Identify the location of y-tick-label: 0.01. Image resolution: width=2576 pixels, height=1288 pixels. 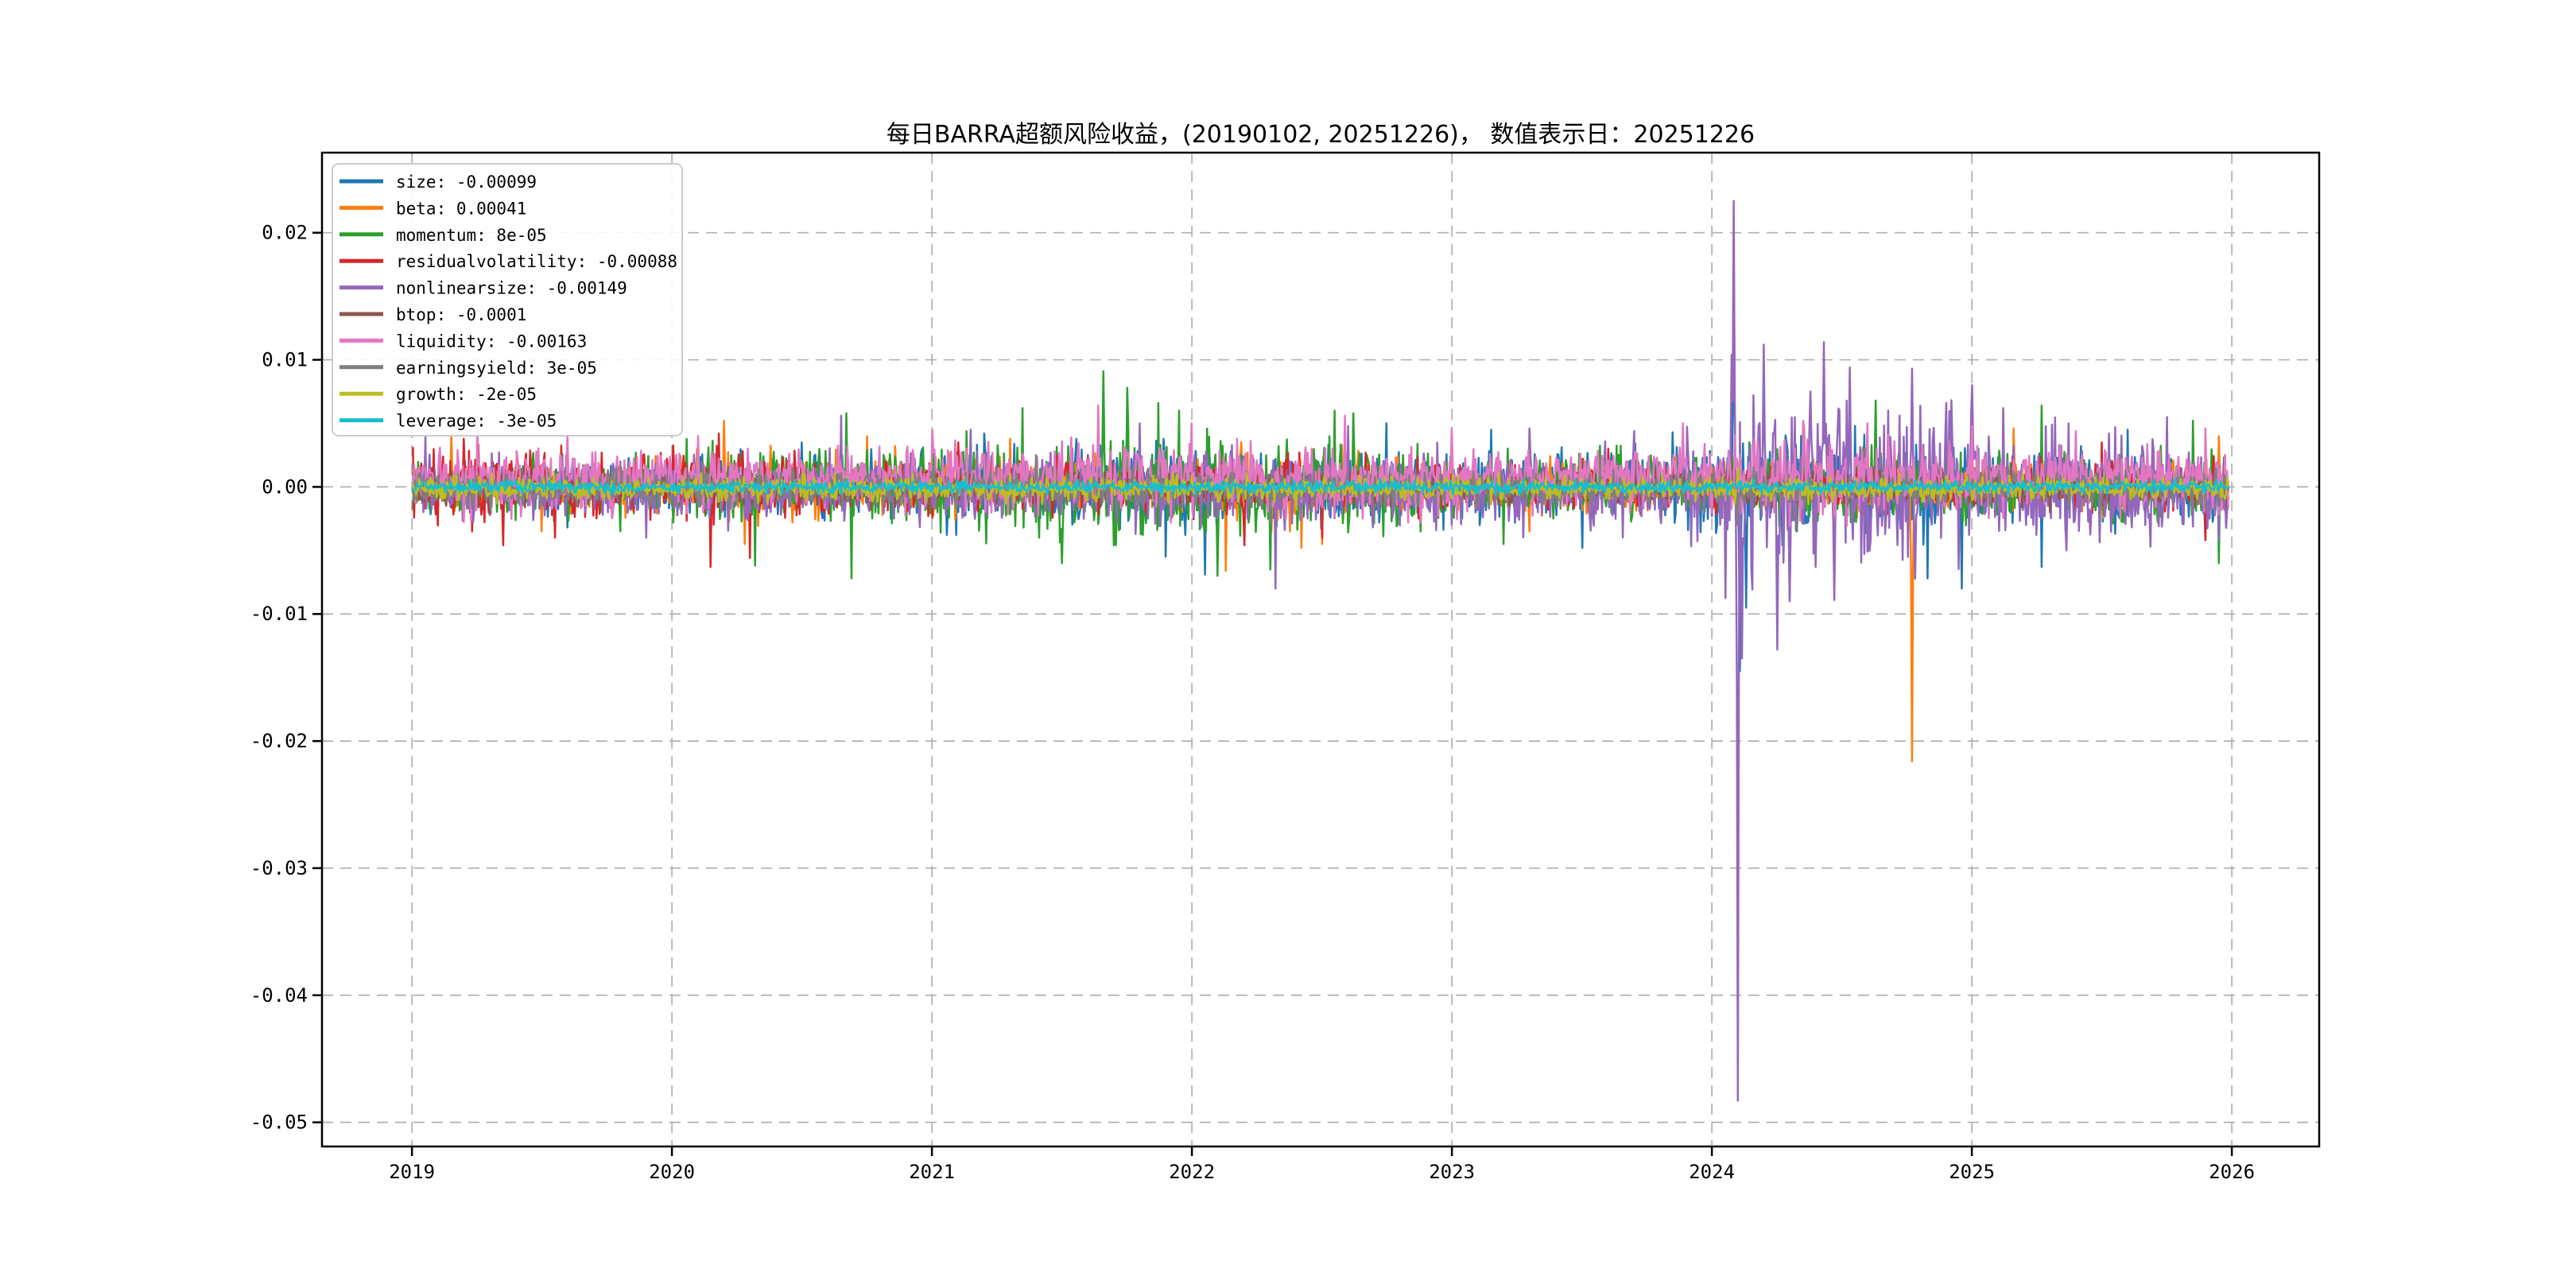
(285, 360).